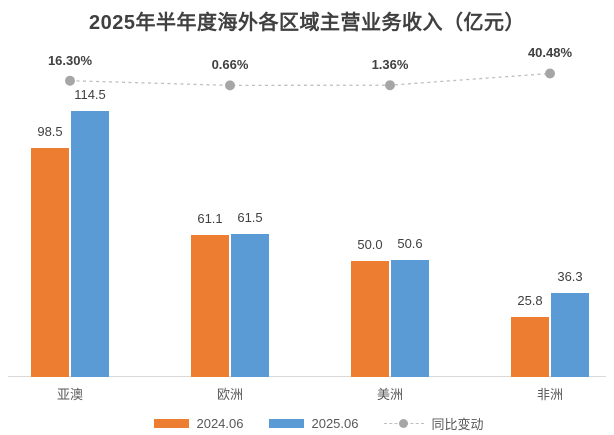 The height and width of the screenshot is (435, 614). What do you see at coordinates (570, 276) in the screenshot?
I see `bar-value-label: 36.3` at bounding box center [570, 276].